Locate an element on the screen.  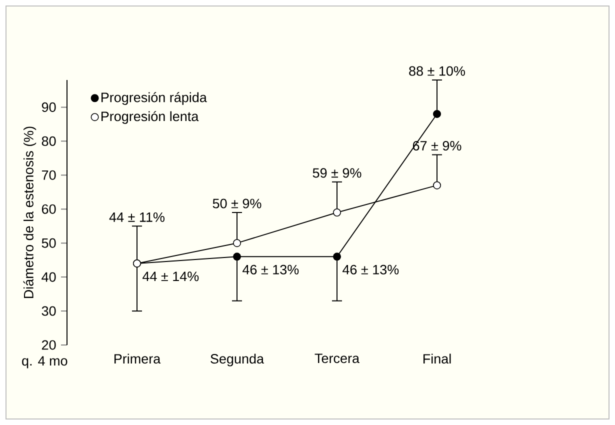
y-tick-label: 40 is located at coordinates (49, 277).